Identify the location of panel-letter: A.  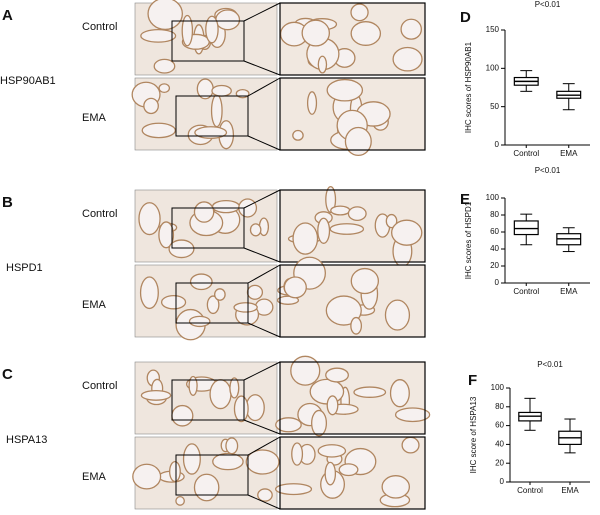
(7, 15).